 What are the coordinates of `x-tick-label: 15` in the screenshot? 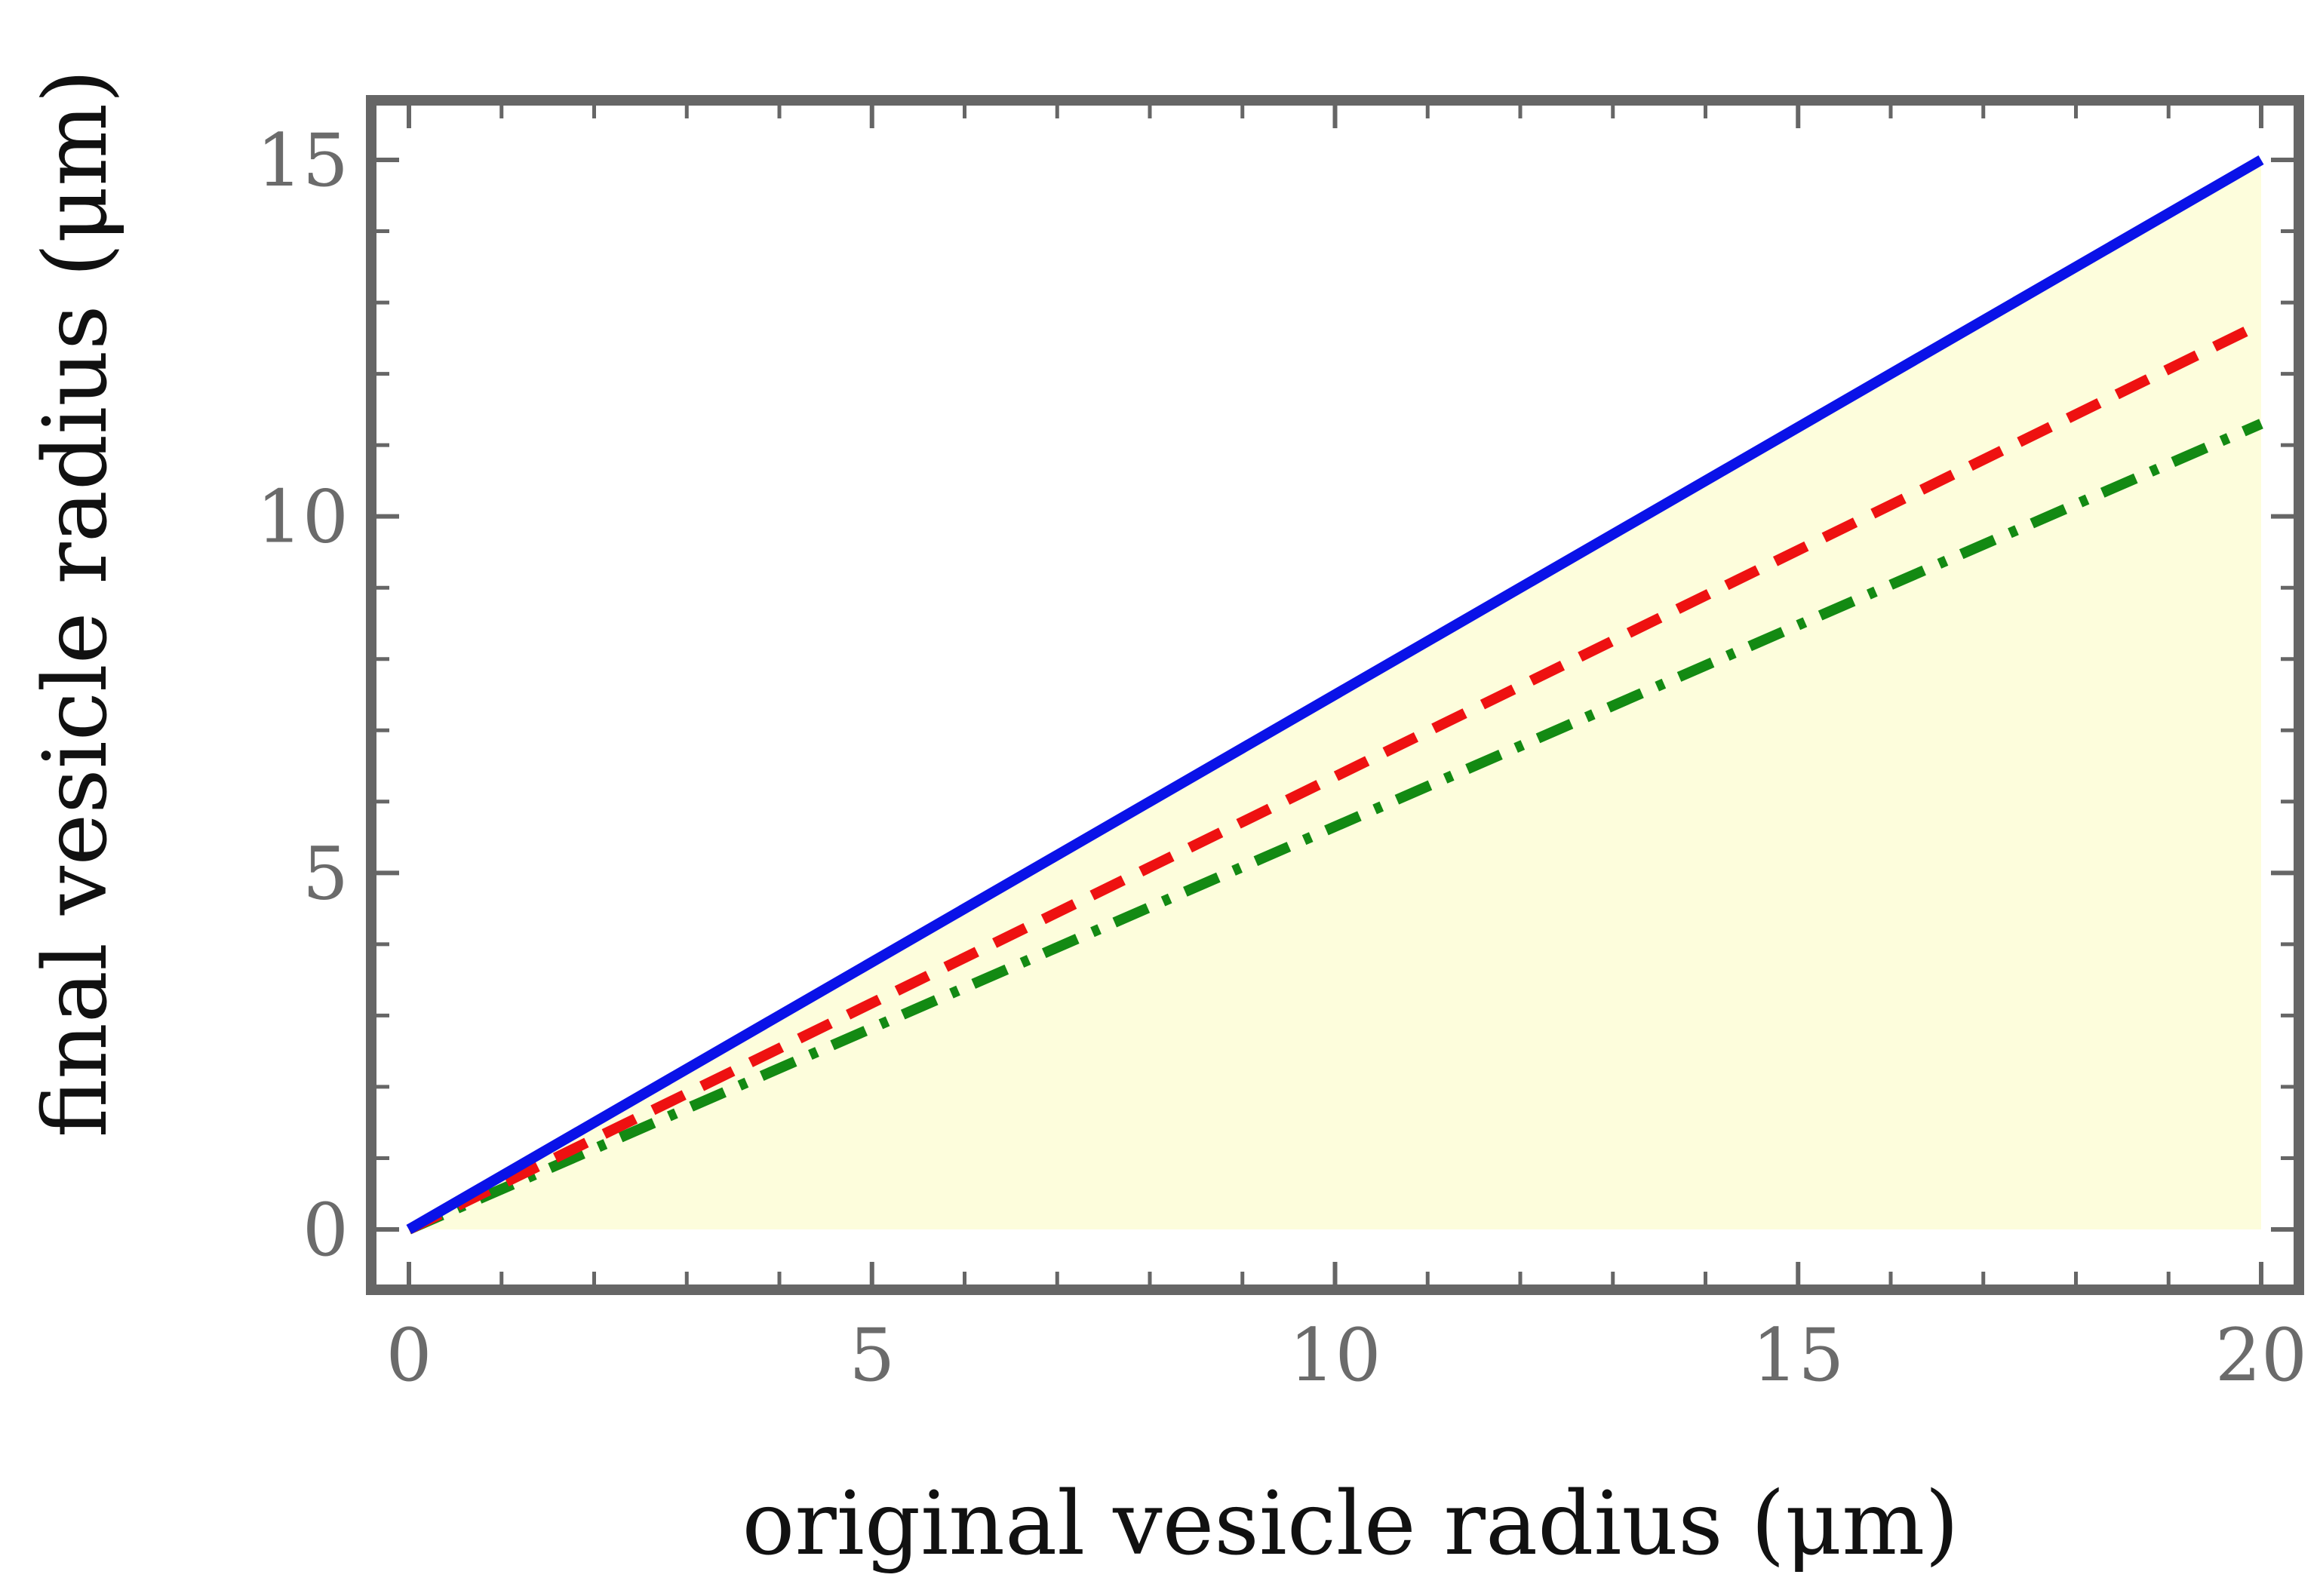 It's located at (1798, 1356).